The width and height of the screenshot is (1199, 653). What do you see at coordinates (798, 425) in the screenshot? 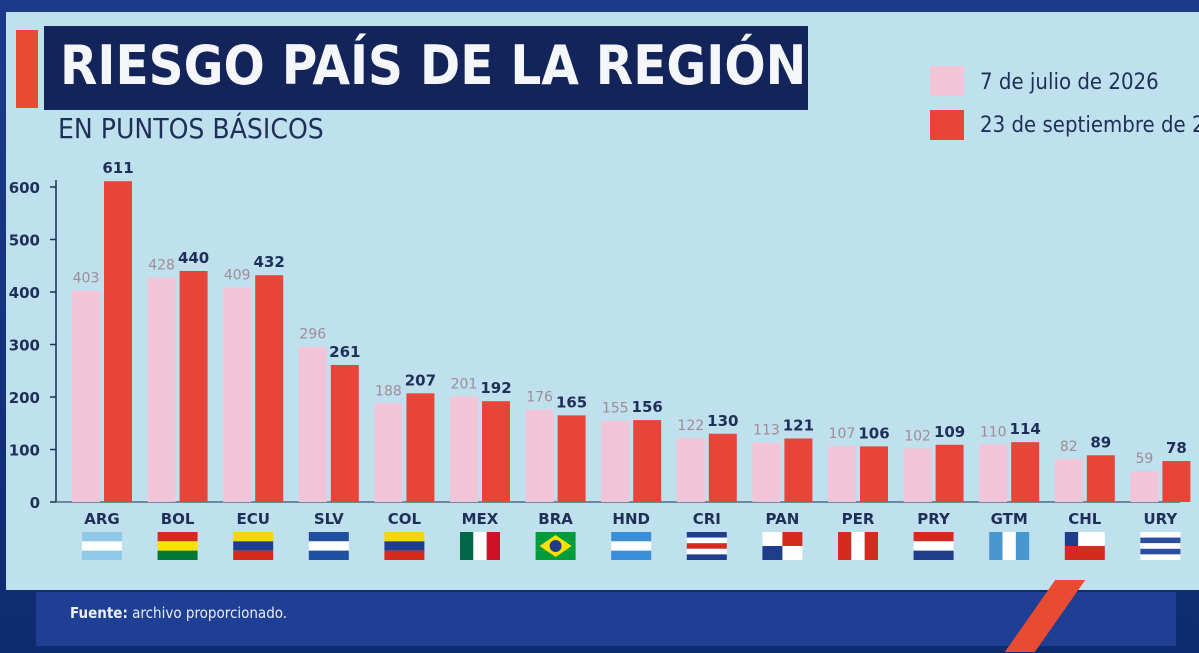
I see `data-label-sep-pan: 121` at bounding box center [798, 425].